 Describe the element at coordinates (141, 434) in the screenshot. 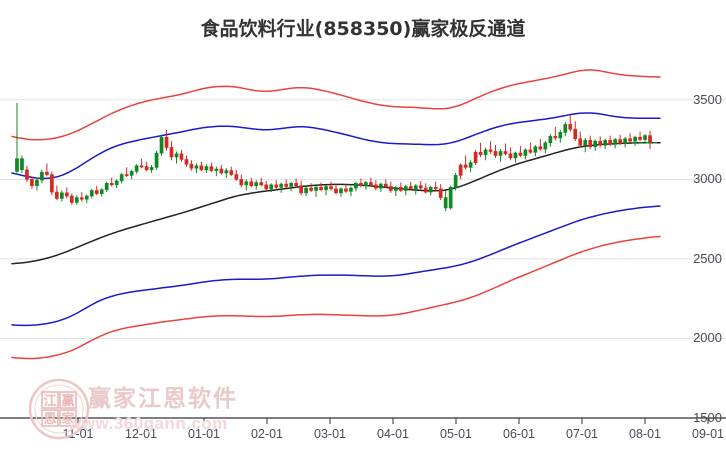

I see `x-tick-label: 12-01` at that location.